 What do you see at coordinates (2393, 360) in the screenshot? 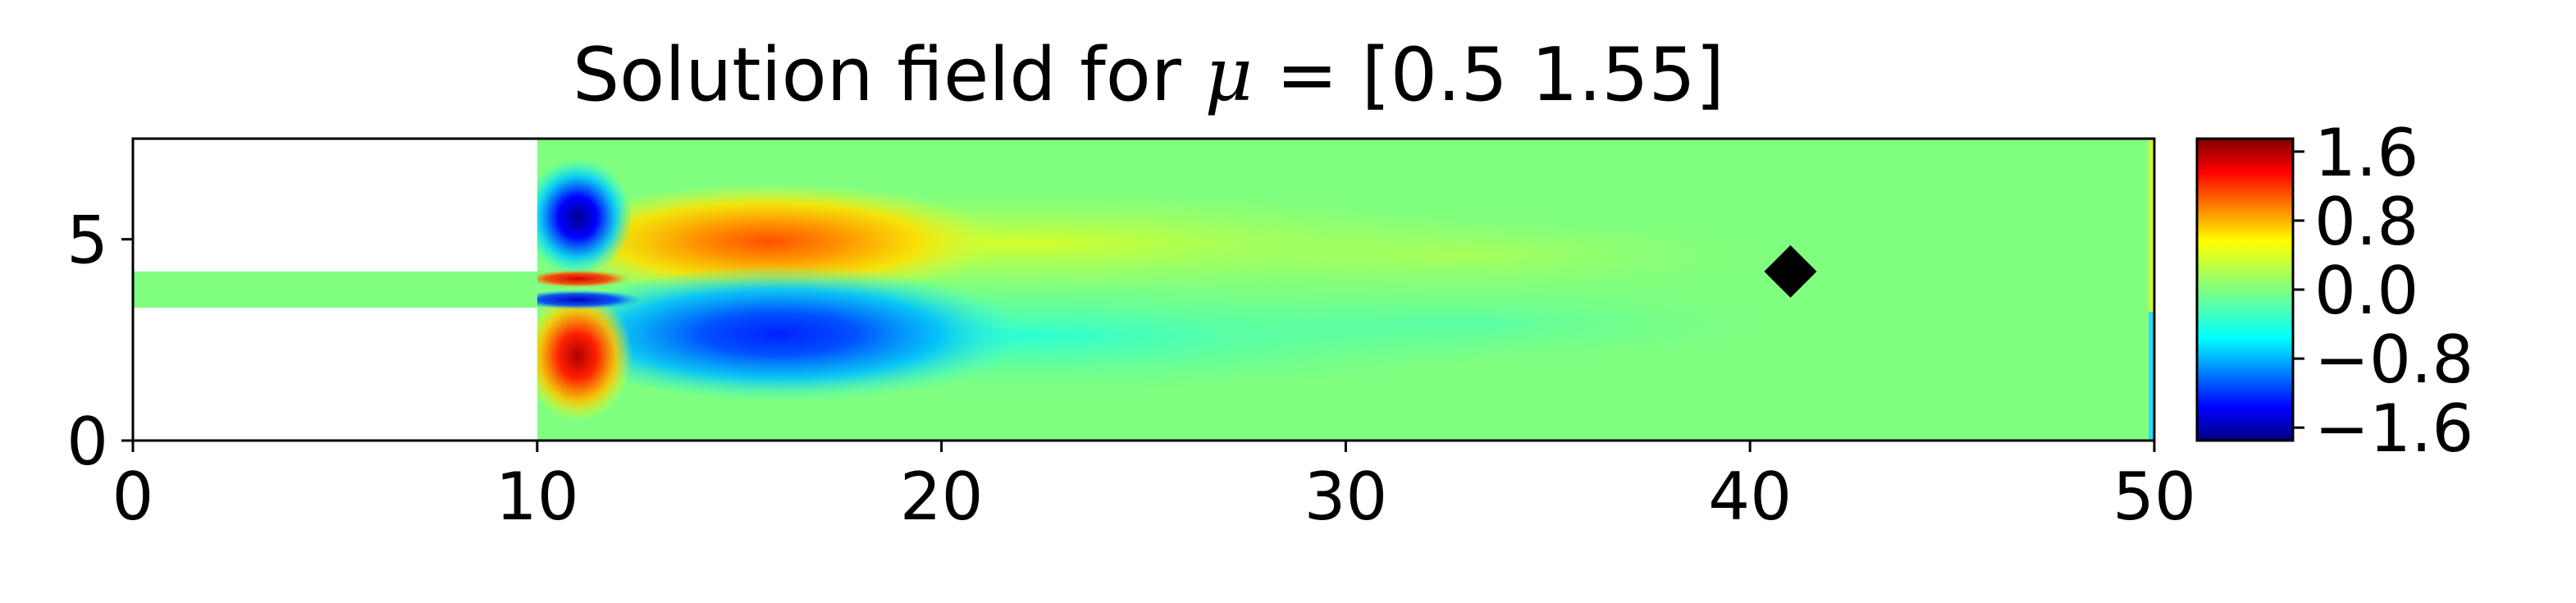
I see `colorbar-tick-label: −0.8` at bounding box center [2393, 360].